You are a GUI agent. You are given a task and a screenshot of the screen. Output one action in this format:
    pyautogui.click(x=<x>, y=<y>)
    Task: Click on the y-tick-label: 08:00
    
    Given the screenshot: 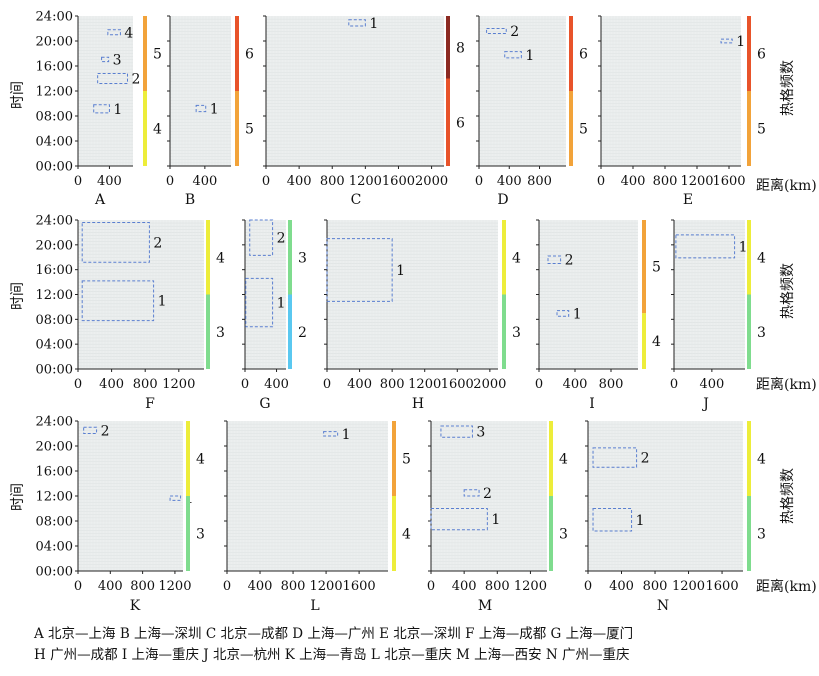 What is the action you would take?
    pyautogui.click(x=54, y=522)
    